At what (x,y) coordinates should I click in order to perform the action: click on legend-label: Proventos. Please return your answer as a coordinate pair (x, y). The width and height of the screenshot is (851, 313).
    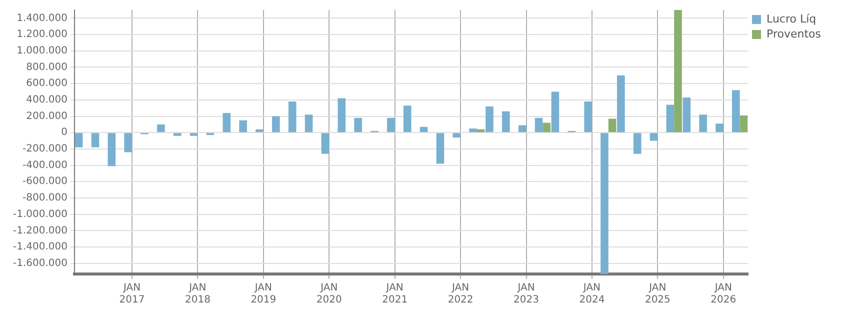
    Looking at the image, I should click on (794, 33).